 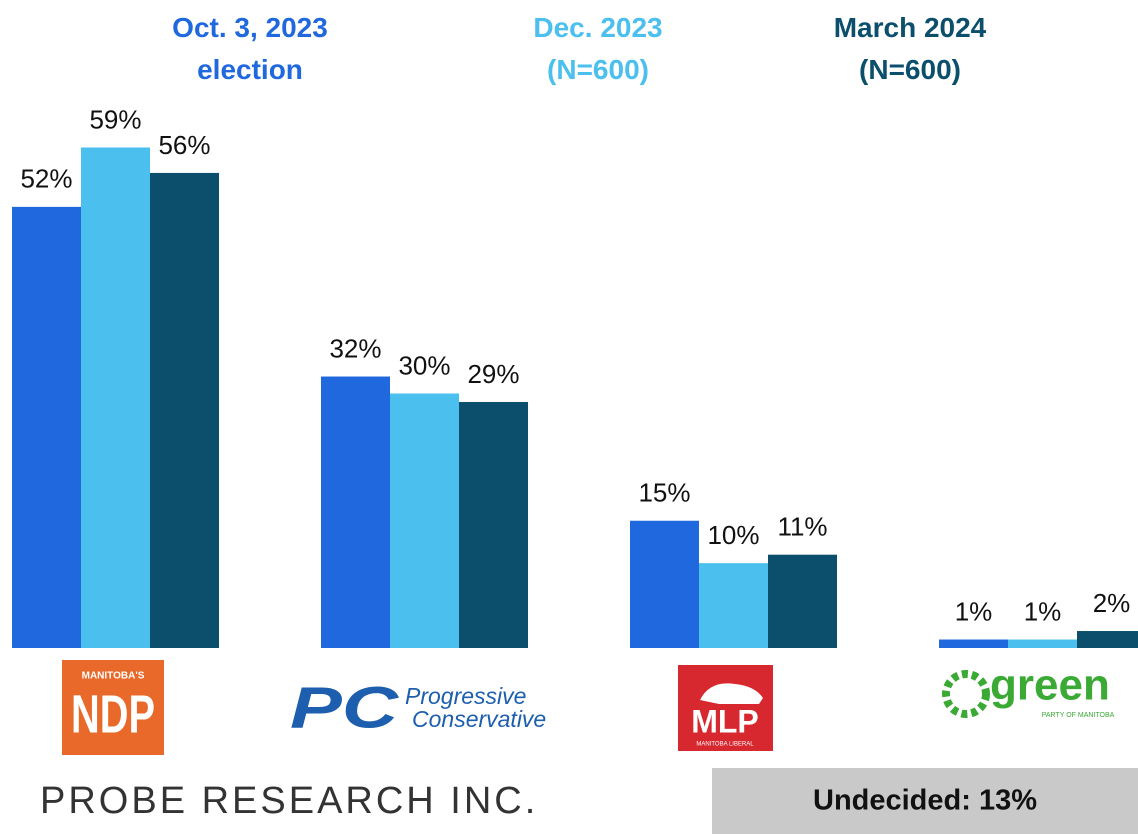 I want to click on logo-text: Progressive, so click(x=465, y=696).